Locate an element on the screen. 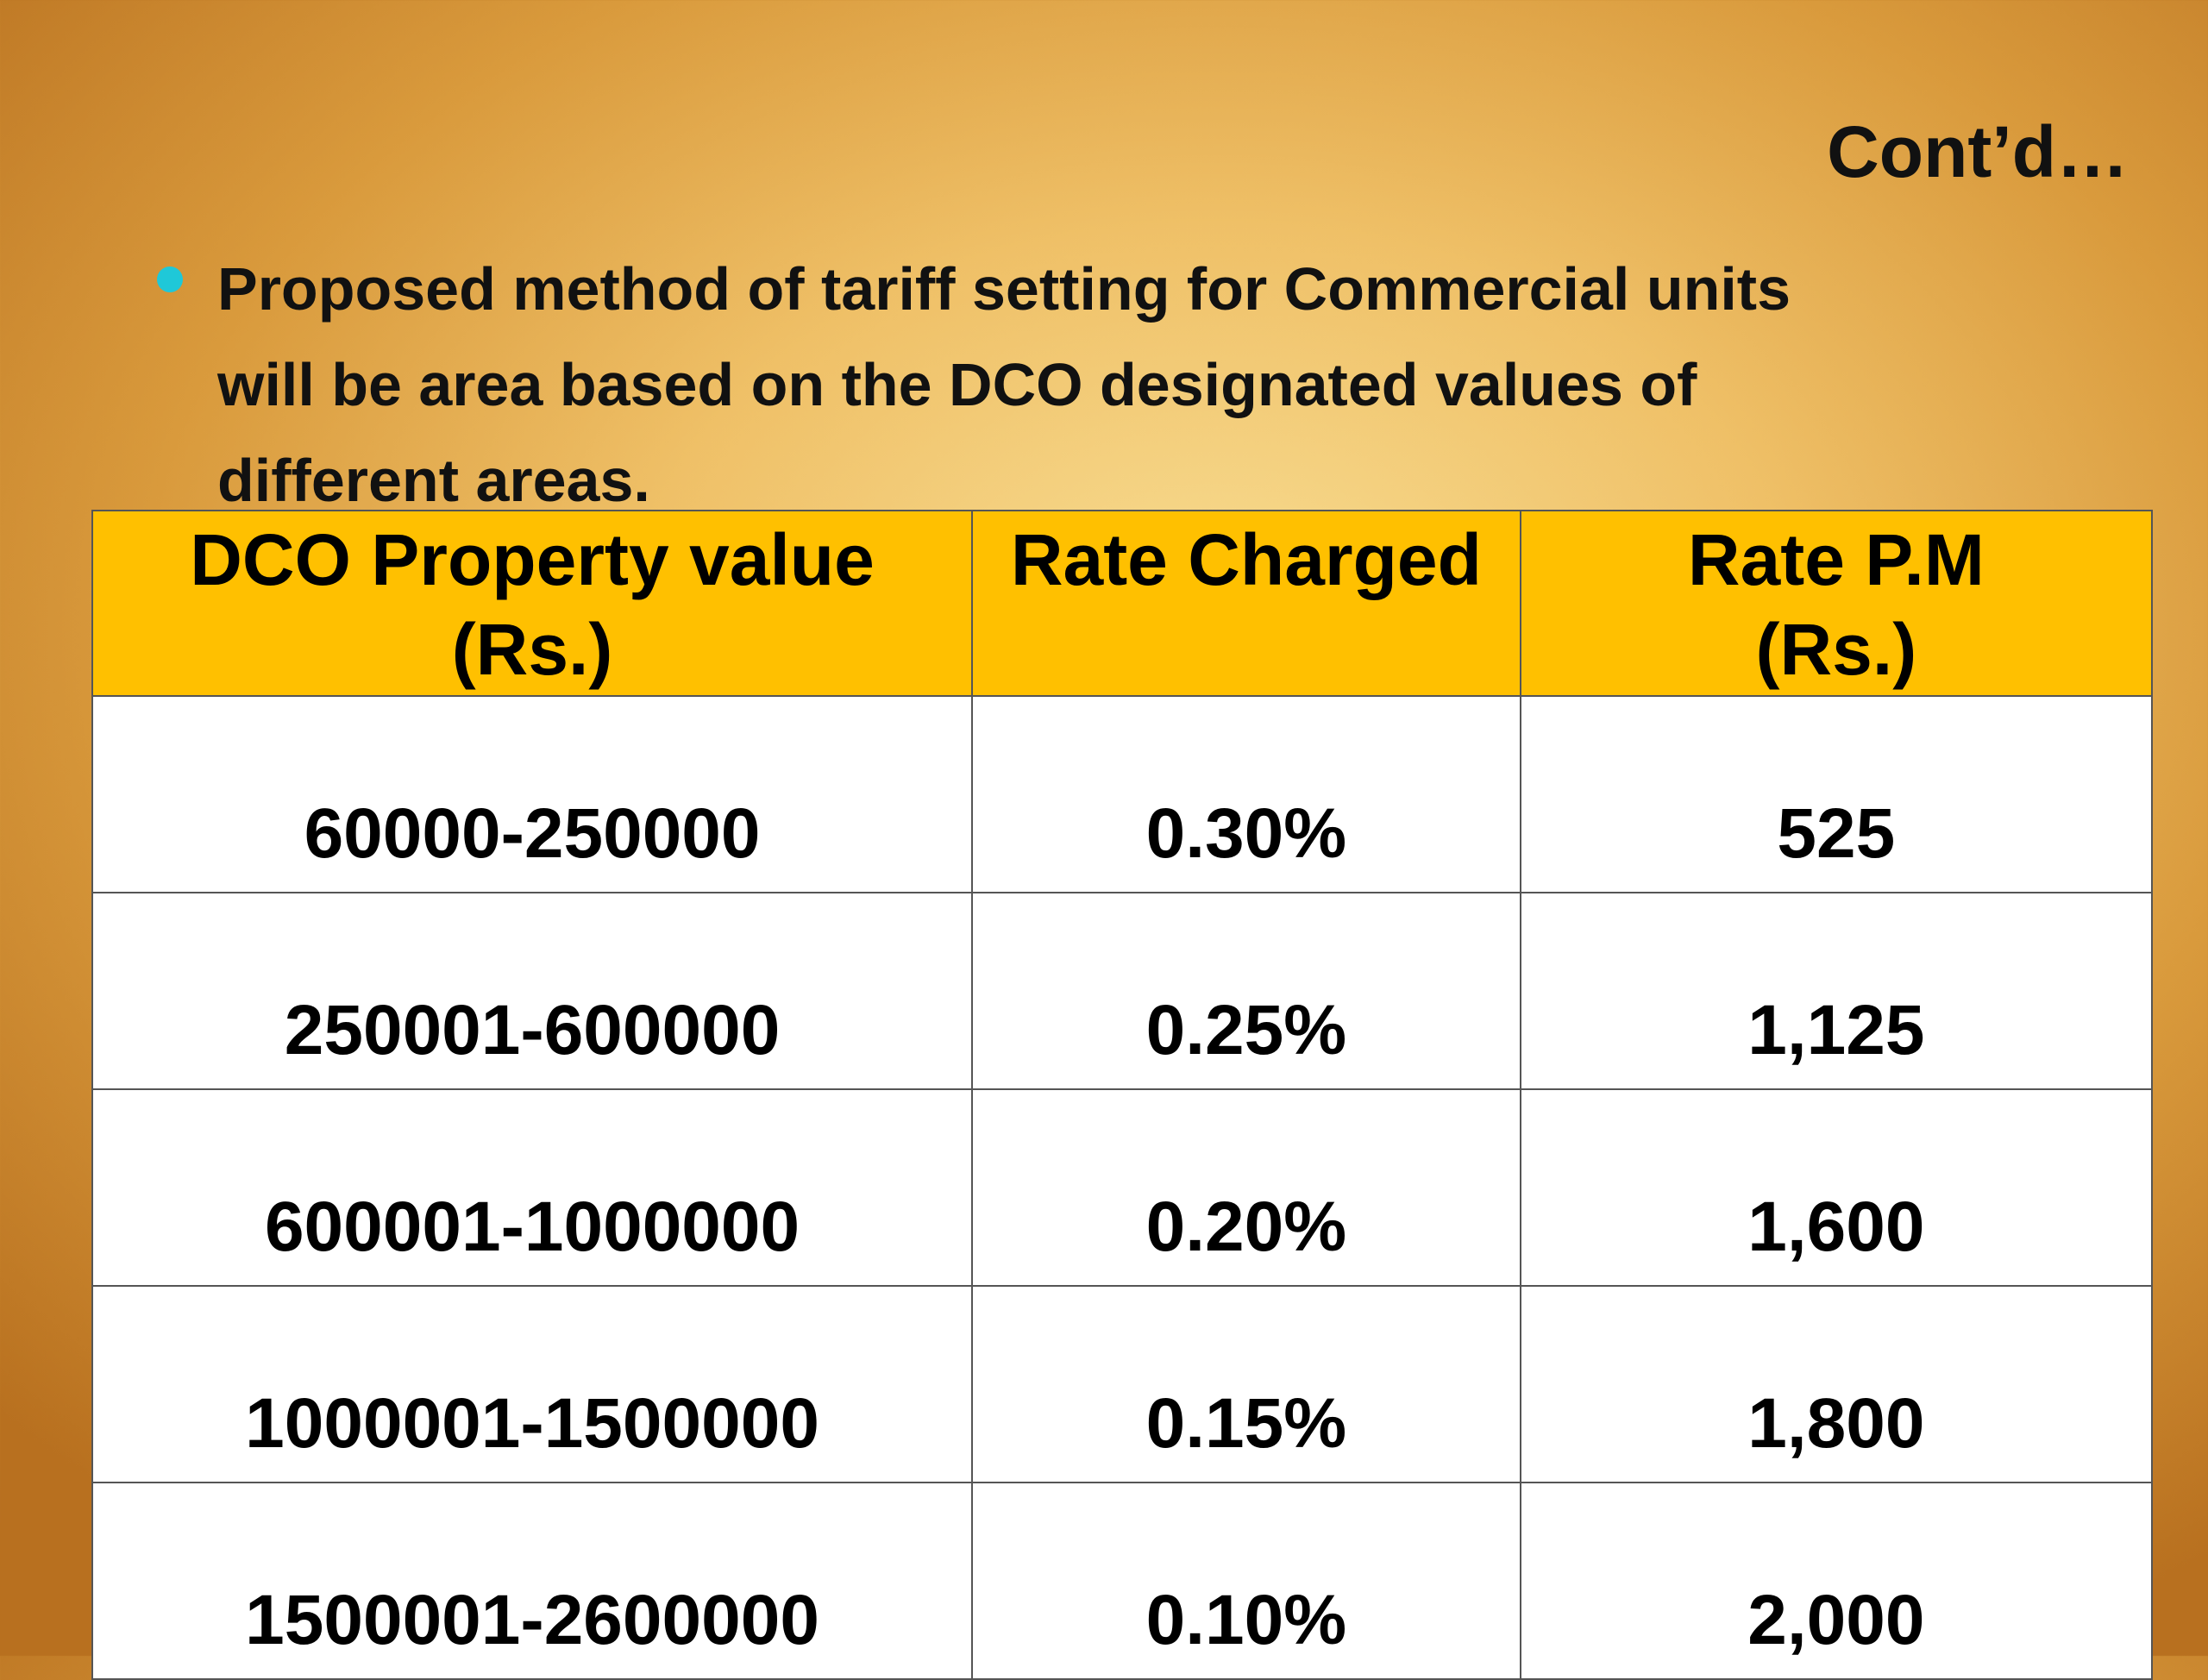 The width and height of the screenshot is (2208, 1680). table-cell: 525 is located at coordinates (1836, 794).